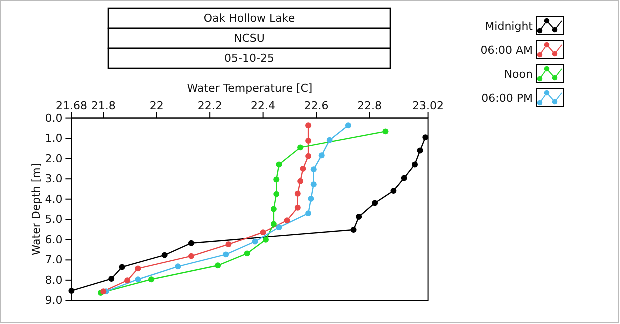 The width and height of the screenshot is (620, 324). I want to click on legend-label: 06:00 AM, so click(506, 50).